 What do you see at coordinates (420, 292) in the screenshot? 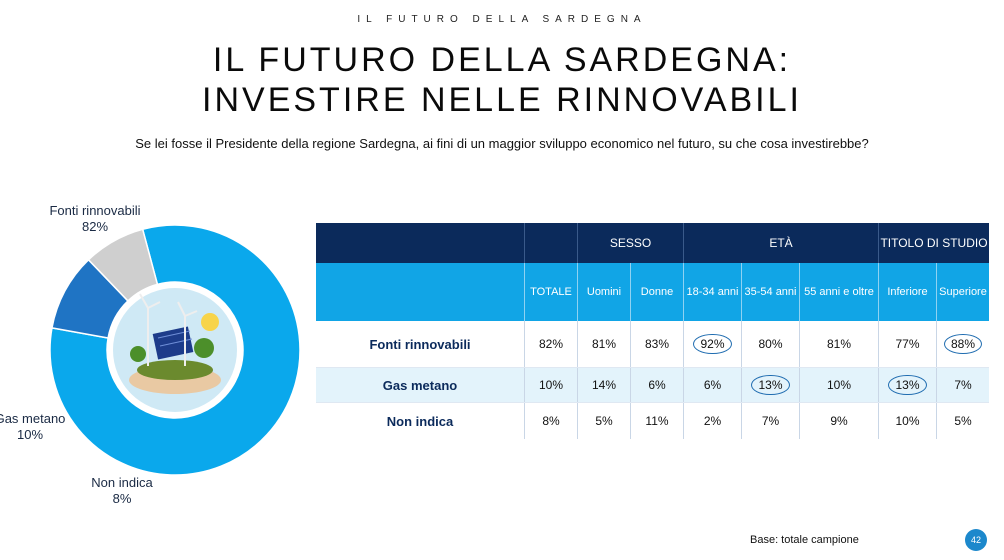
I see `column-header-empty` at bounding box center [420, 292].